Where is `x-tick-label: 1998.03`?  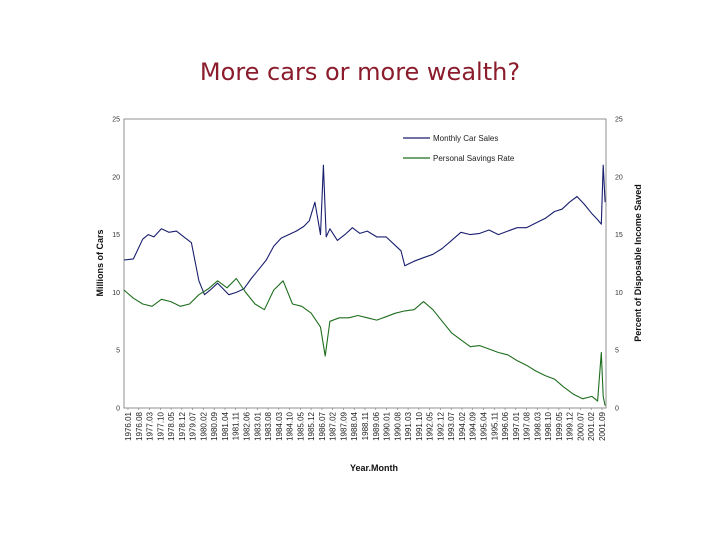
x-tick-label: 1998.03 is located at coordinates (537, 425).